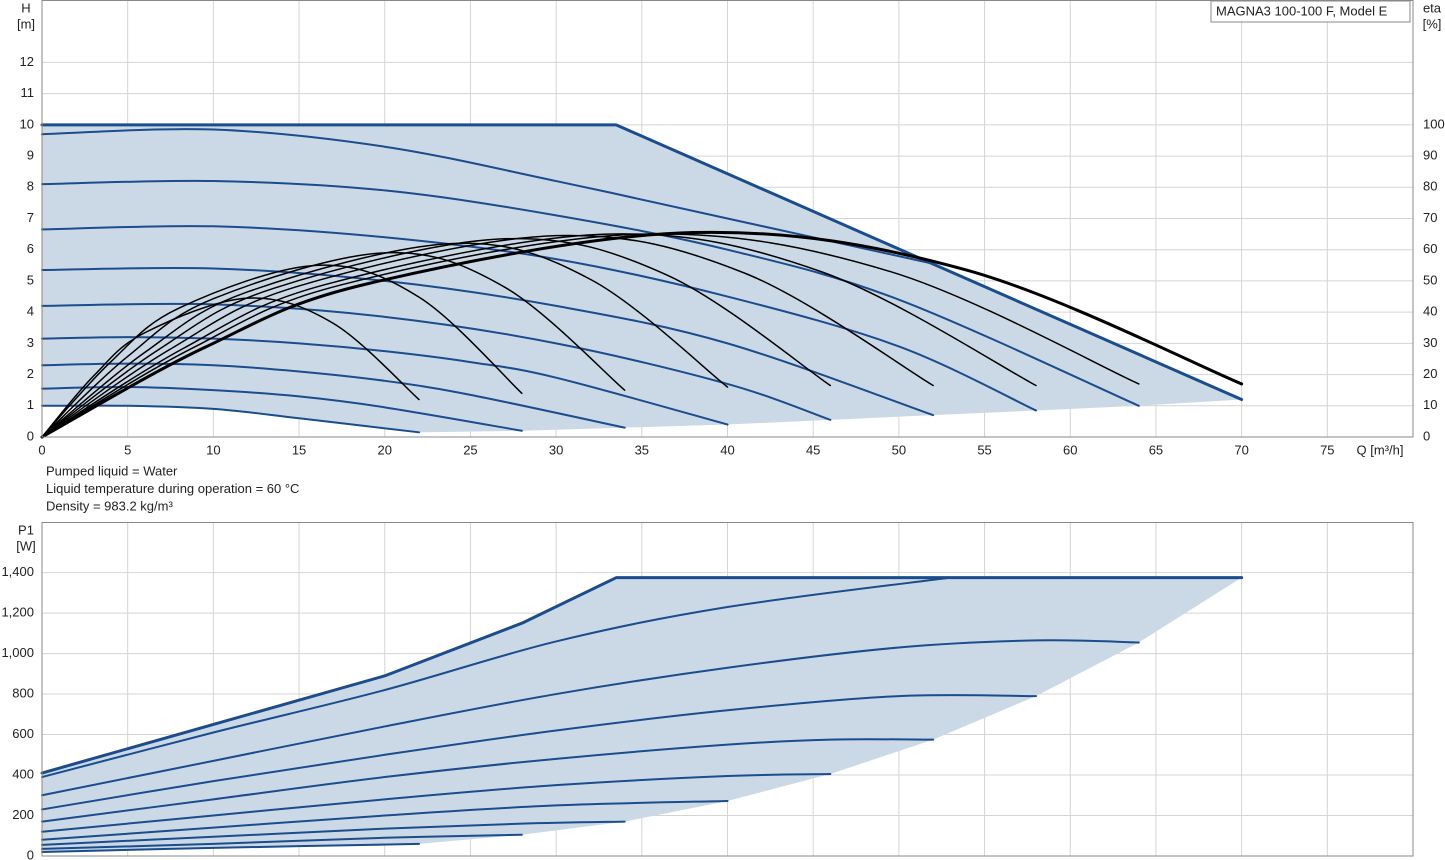  Describe the element at coordinates (1432, 23) in the screenshot. I see `y2-axis-unit: [%]` at that location.